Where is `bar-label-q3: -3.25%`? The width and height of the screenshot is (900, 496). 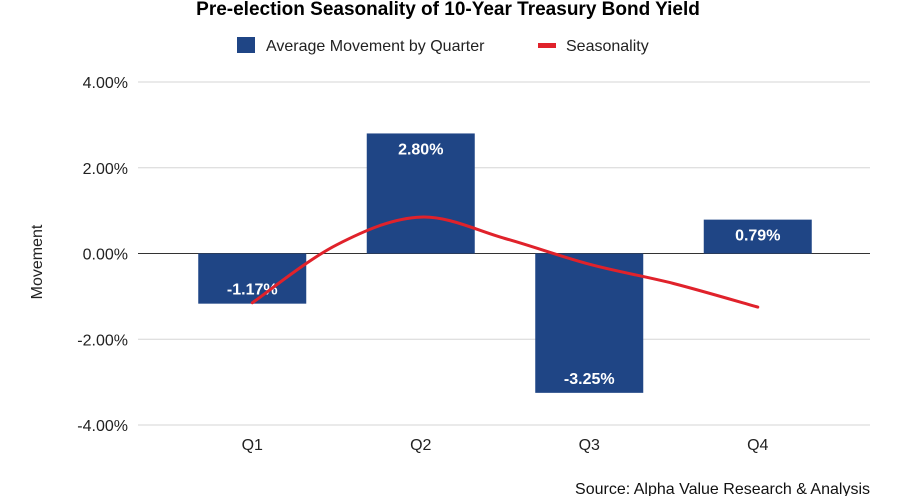 bar-label-q3: -3.25% is located at coordinates (589, 379).